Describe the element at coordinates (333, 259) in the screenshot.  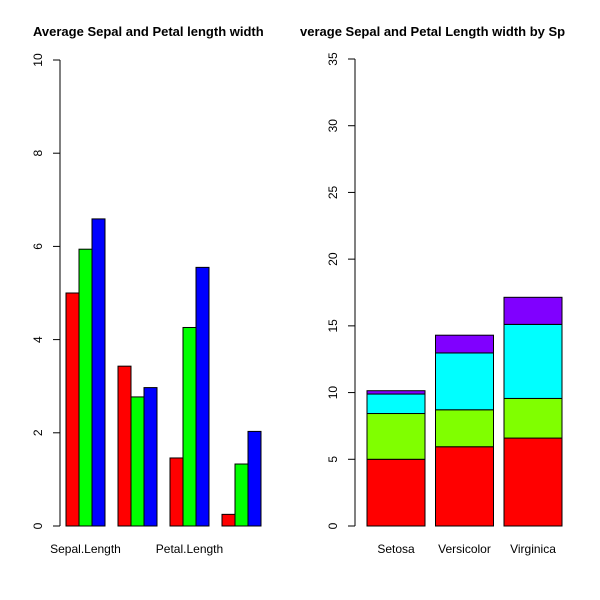
I see `y-tick-label: 20` at that location.